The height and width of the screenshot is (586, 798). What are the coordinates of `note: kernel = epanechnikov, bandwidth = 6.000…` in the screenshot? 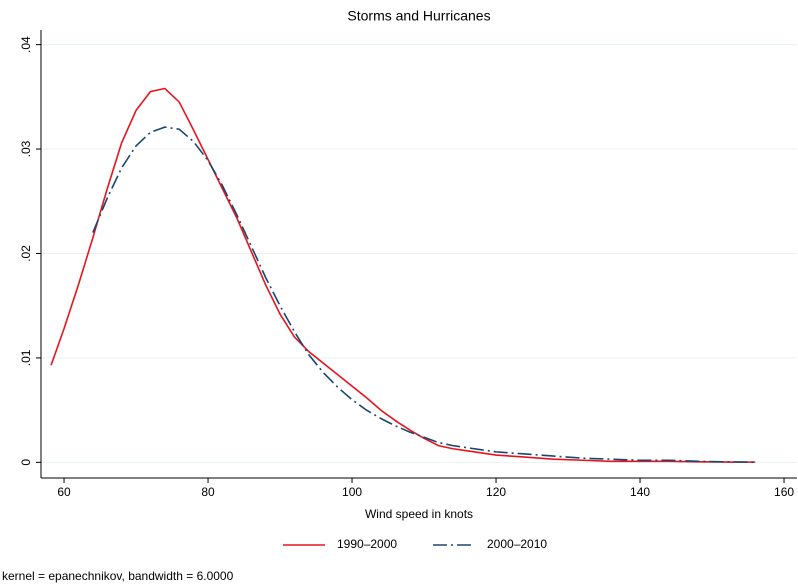 It's located at (118, 576).